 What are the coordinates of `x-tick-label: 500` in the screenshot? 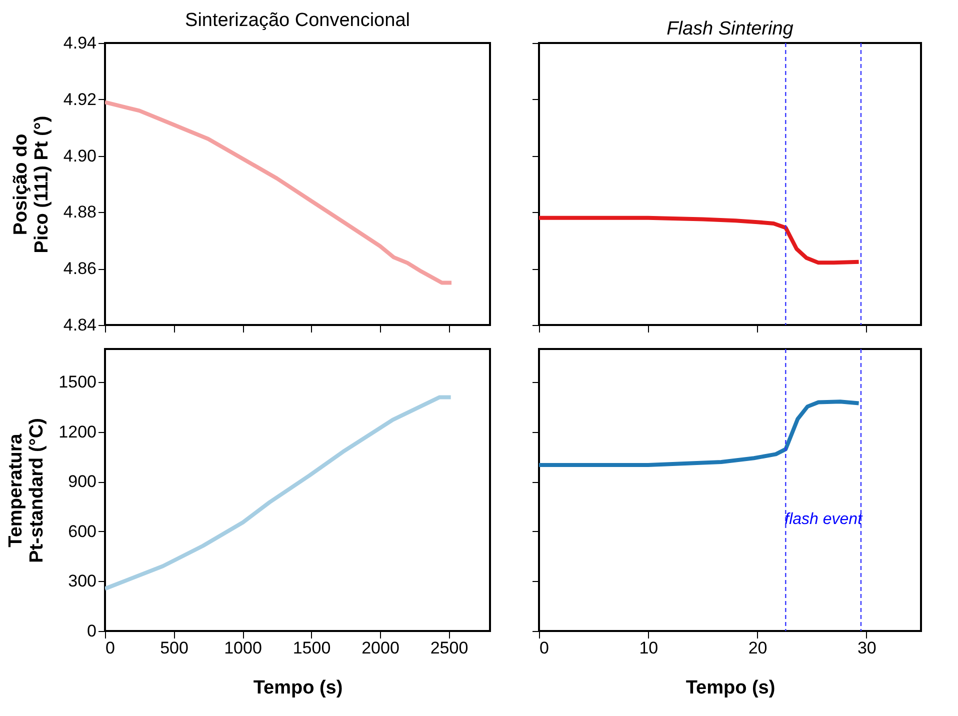 It's located at (174, 648).